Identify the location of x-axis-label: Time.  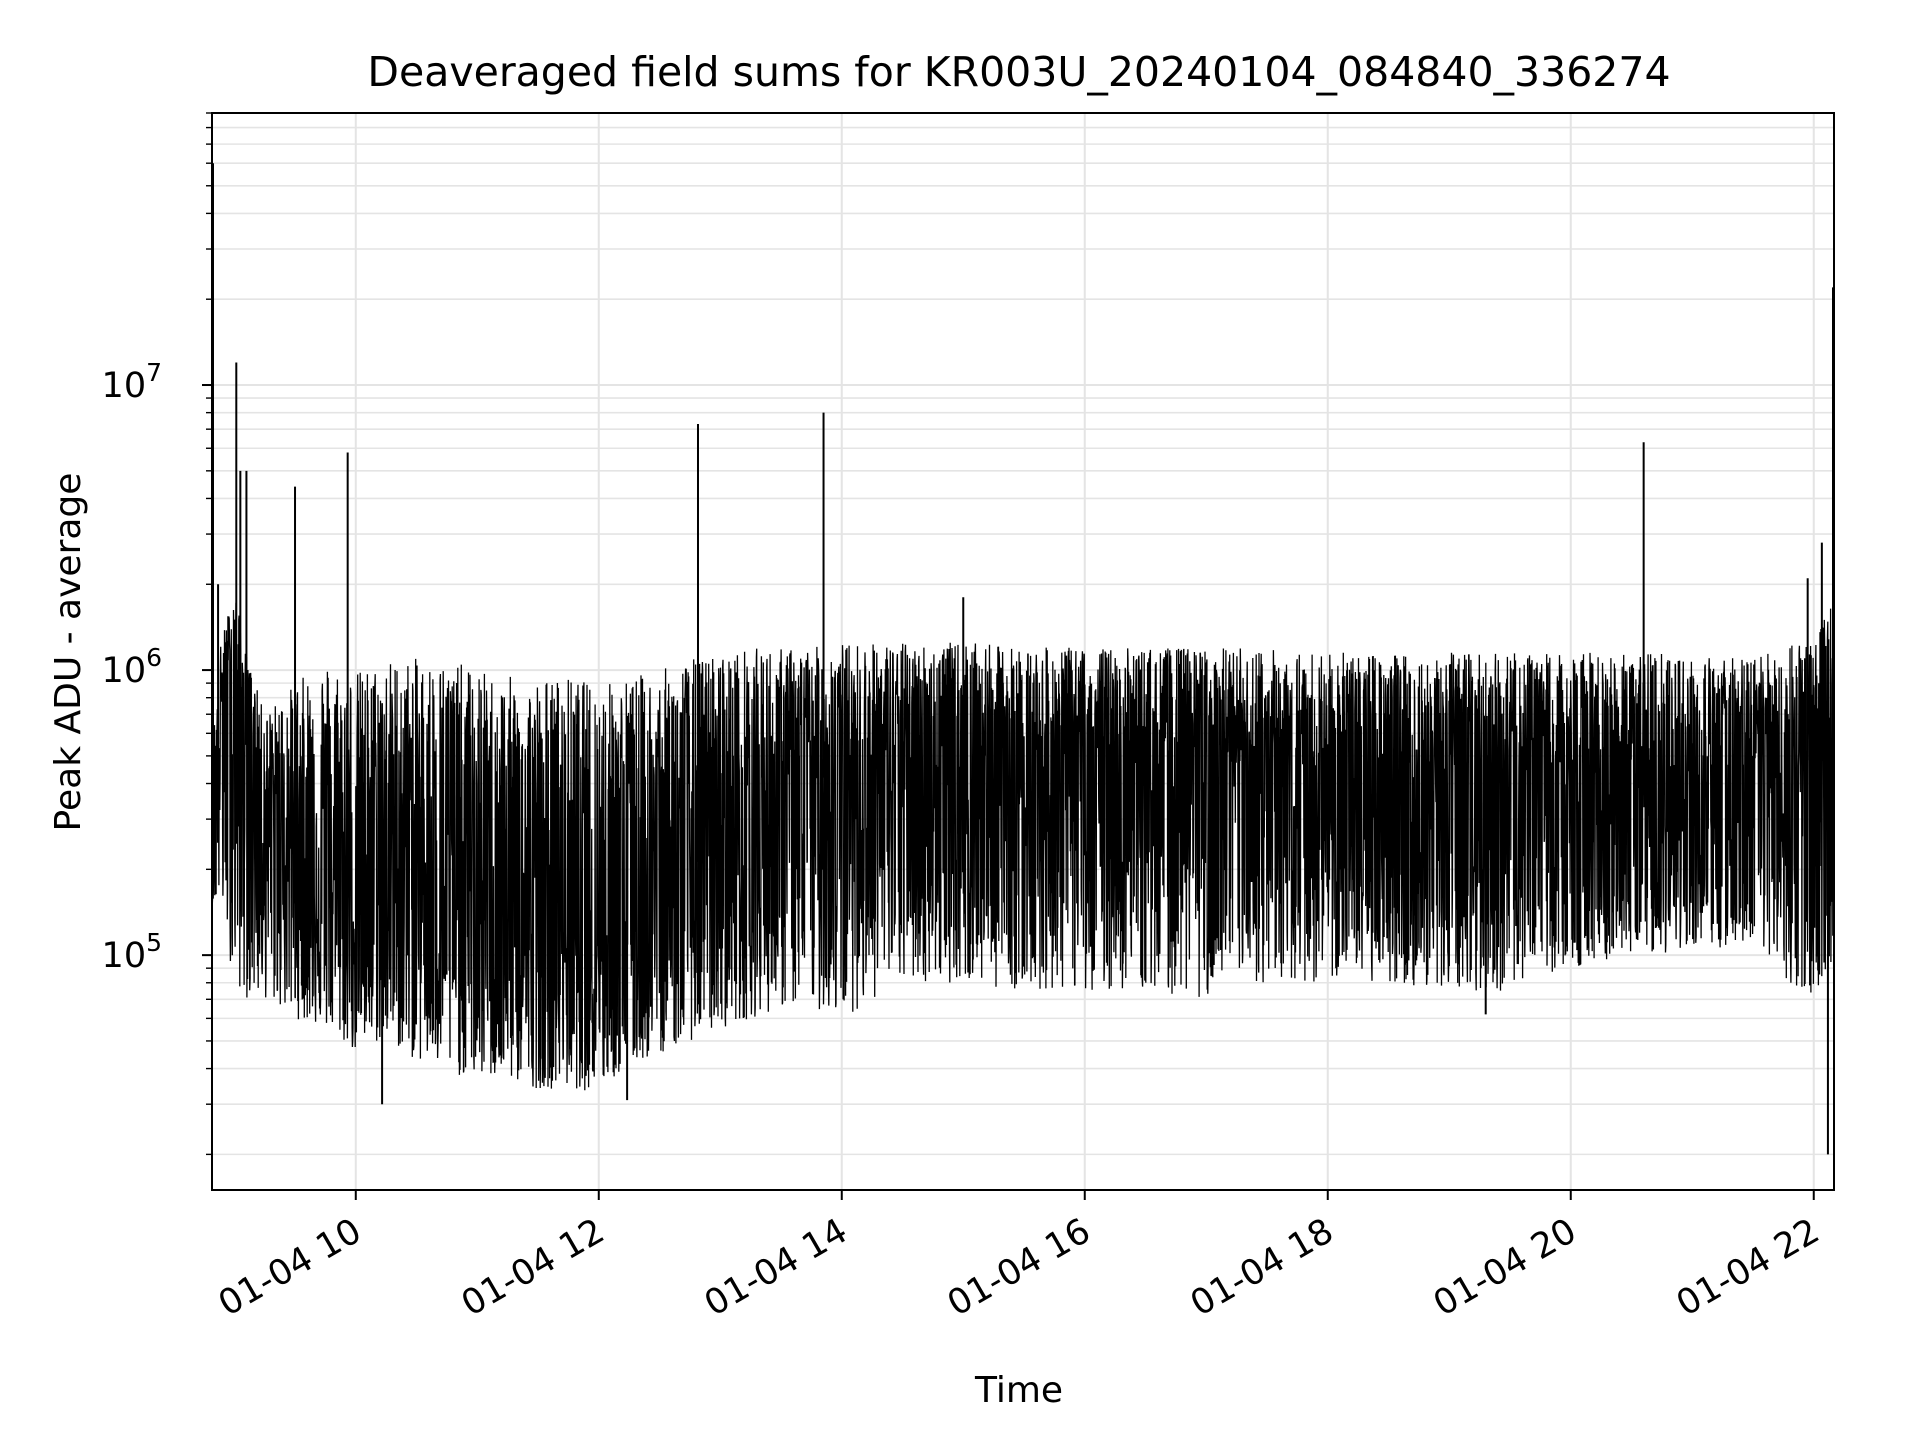
(1018, 1390).